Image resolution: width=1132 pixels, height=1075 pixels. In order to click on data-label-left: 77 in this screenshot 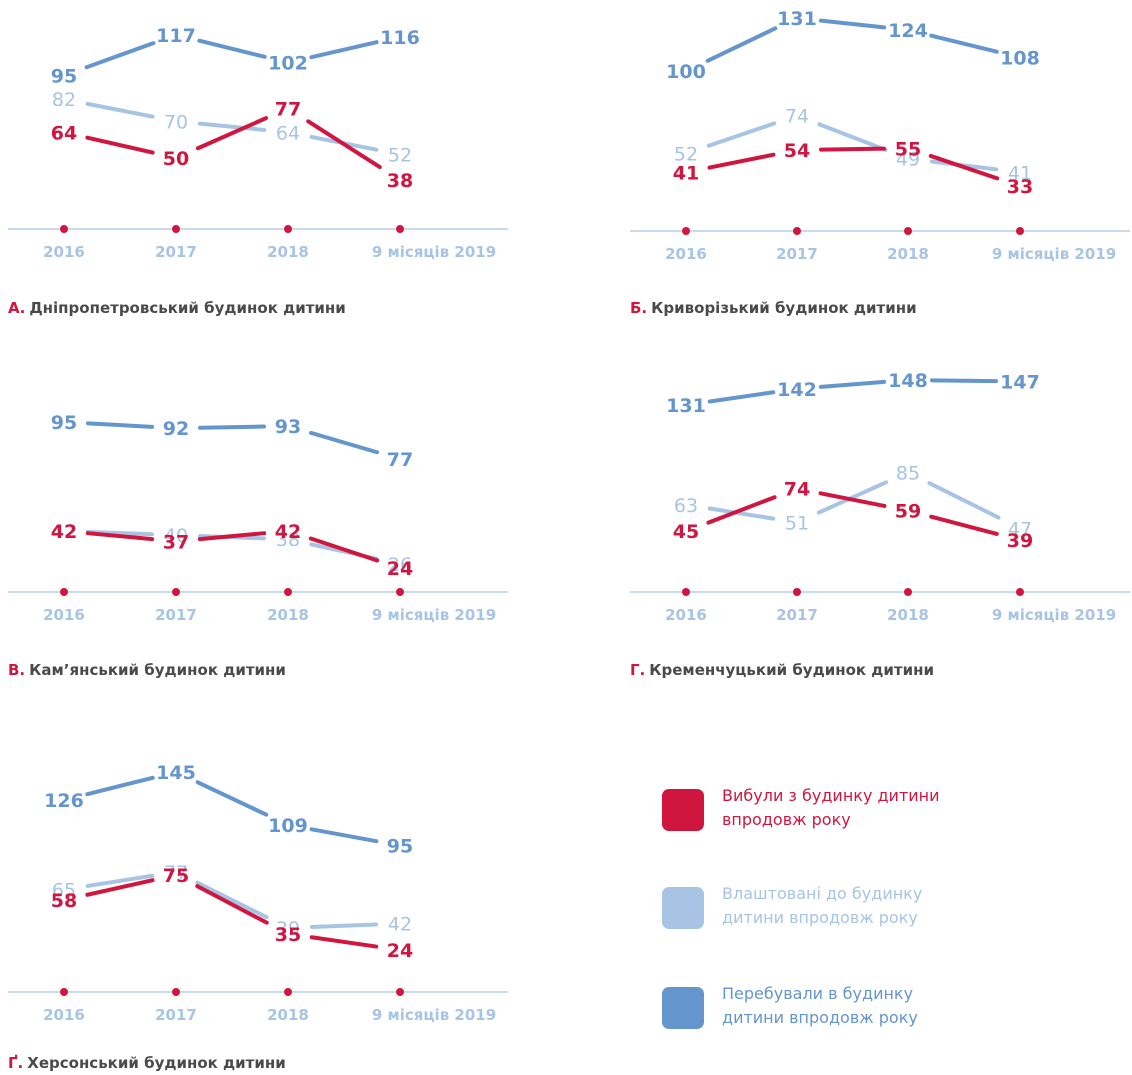, I will do `click(288, 109)`.